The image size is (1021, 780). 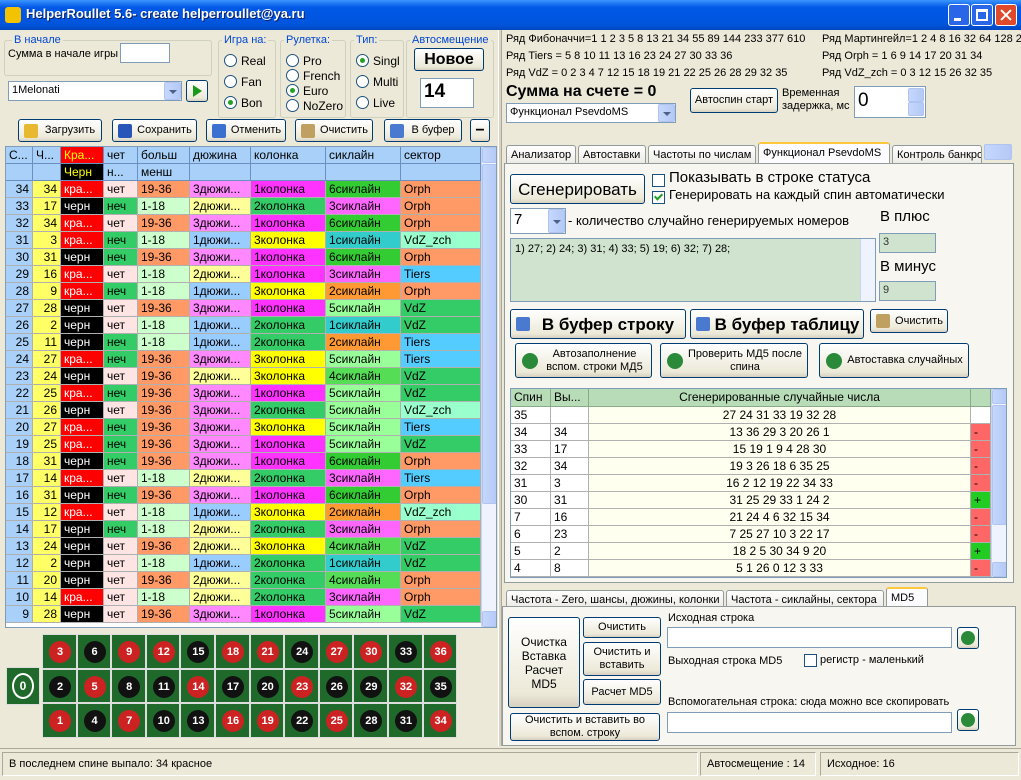 What do you see at coordinates (937, 154) in the screenshot?
I see `tab: Контроль банкро` at bounding box center [937, 154].